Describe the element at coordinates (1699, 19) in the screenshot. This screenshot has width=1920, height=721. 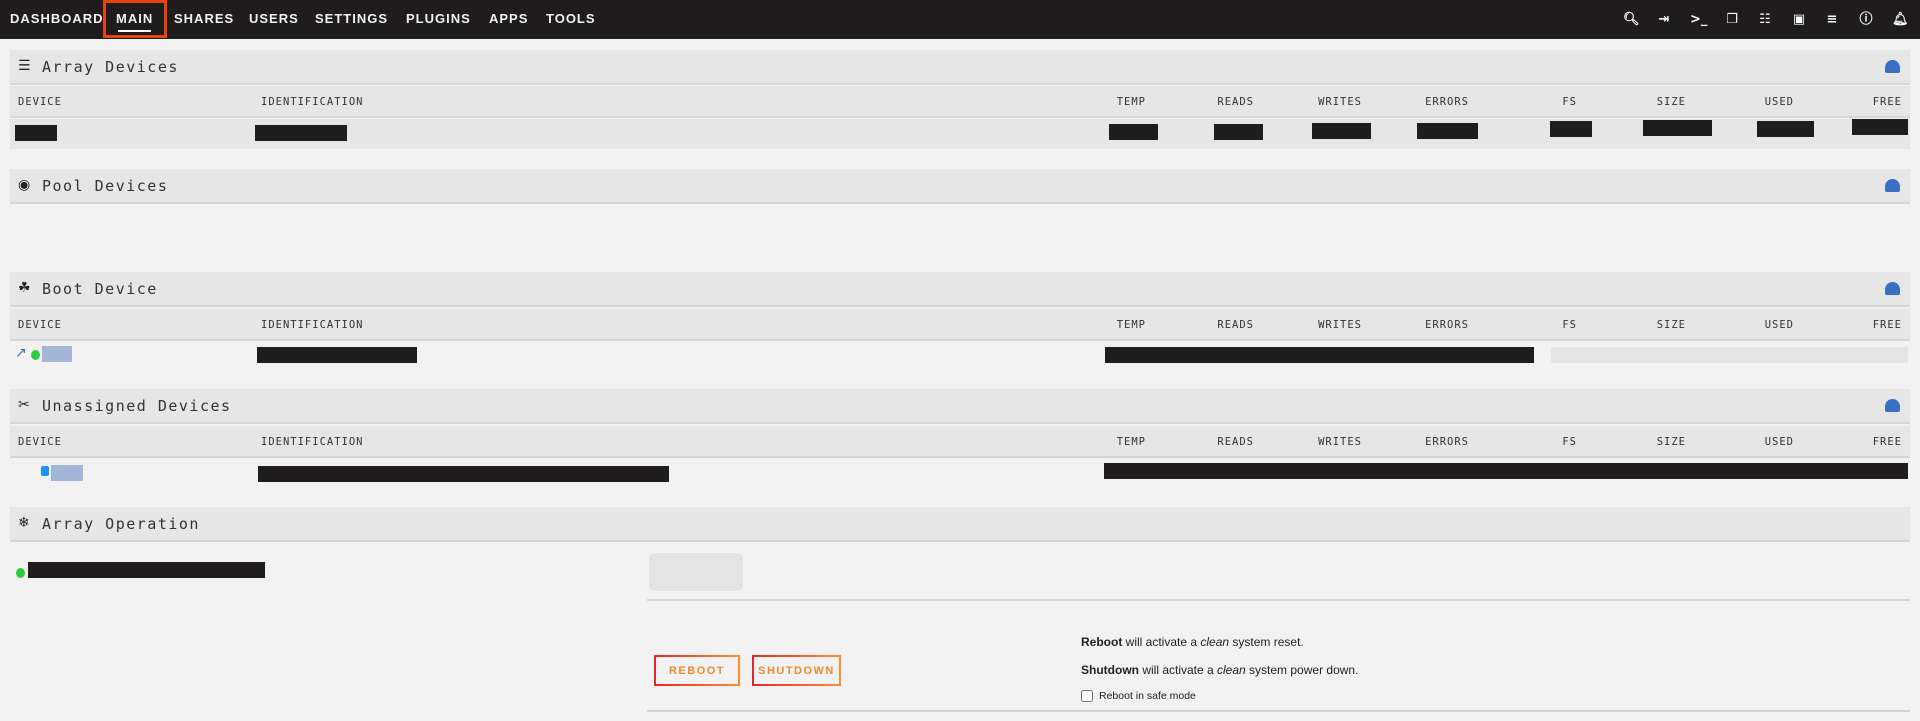
I see `terminal-icon: >_` at that location.